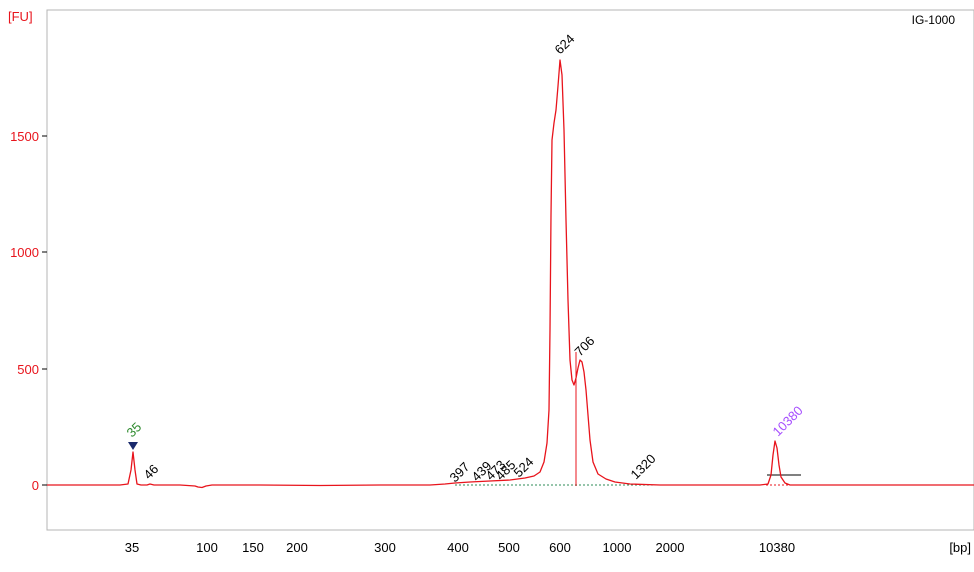 The height and width of the screenshot is (572, 974). What do you see at coordinates (934, 20) in the screenshot?
I see `sample-name: IG-1000` at bounding box center [934, 20].